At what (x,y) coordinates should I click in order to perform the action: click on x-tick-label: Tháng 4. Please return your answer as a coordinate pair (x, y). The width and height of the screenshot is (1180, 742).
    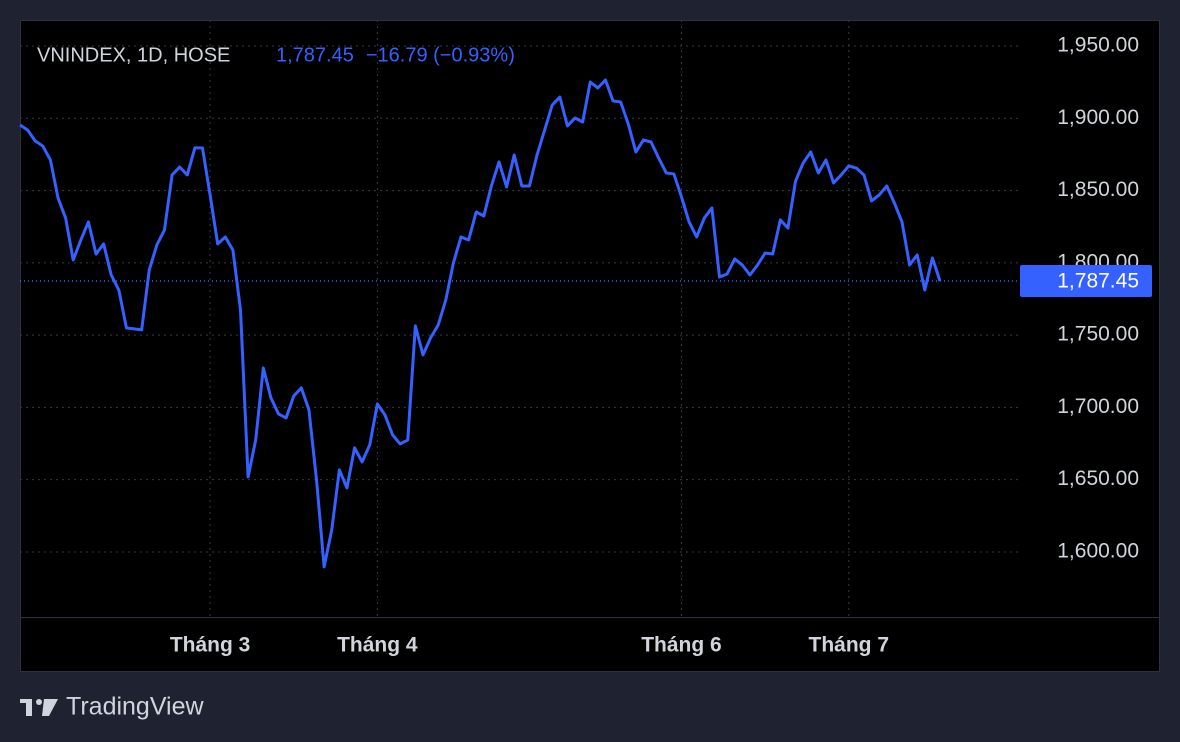
    Looking at the image, I should click on (377, 645).